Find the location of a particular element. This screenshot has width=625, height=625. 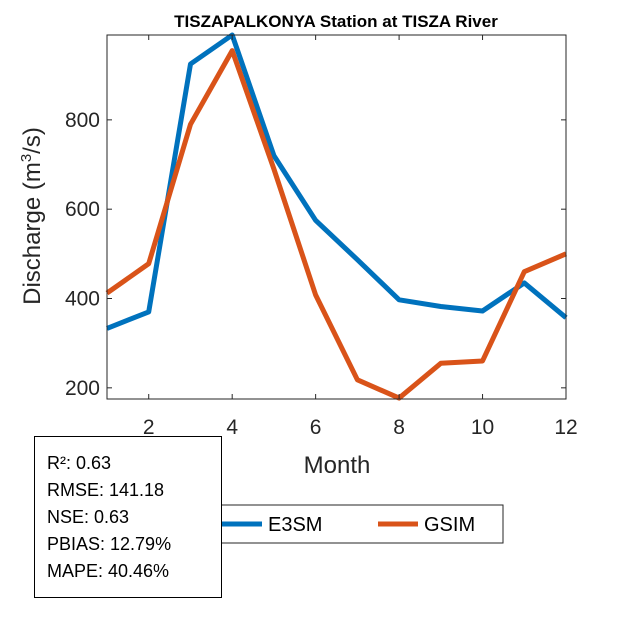

legend: E3SM GSIM is located at coordinates (357, 524).